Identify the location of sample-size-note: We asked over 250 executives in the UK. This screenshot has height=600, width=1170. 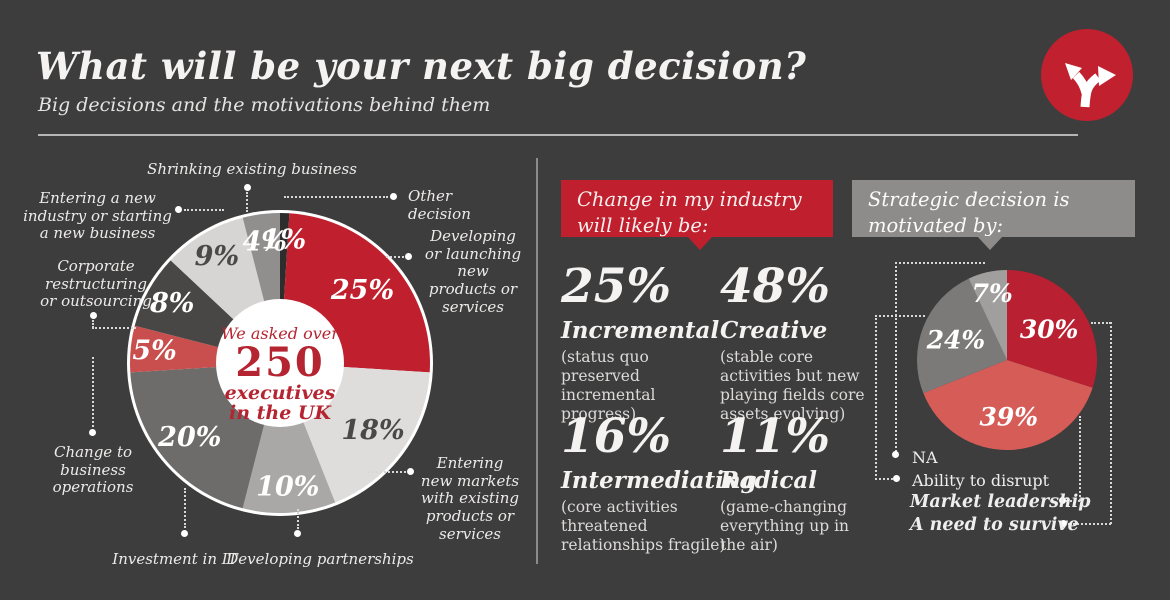
(280, 374).